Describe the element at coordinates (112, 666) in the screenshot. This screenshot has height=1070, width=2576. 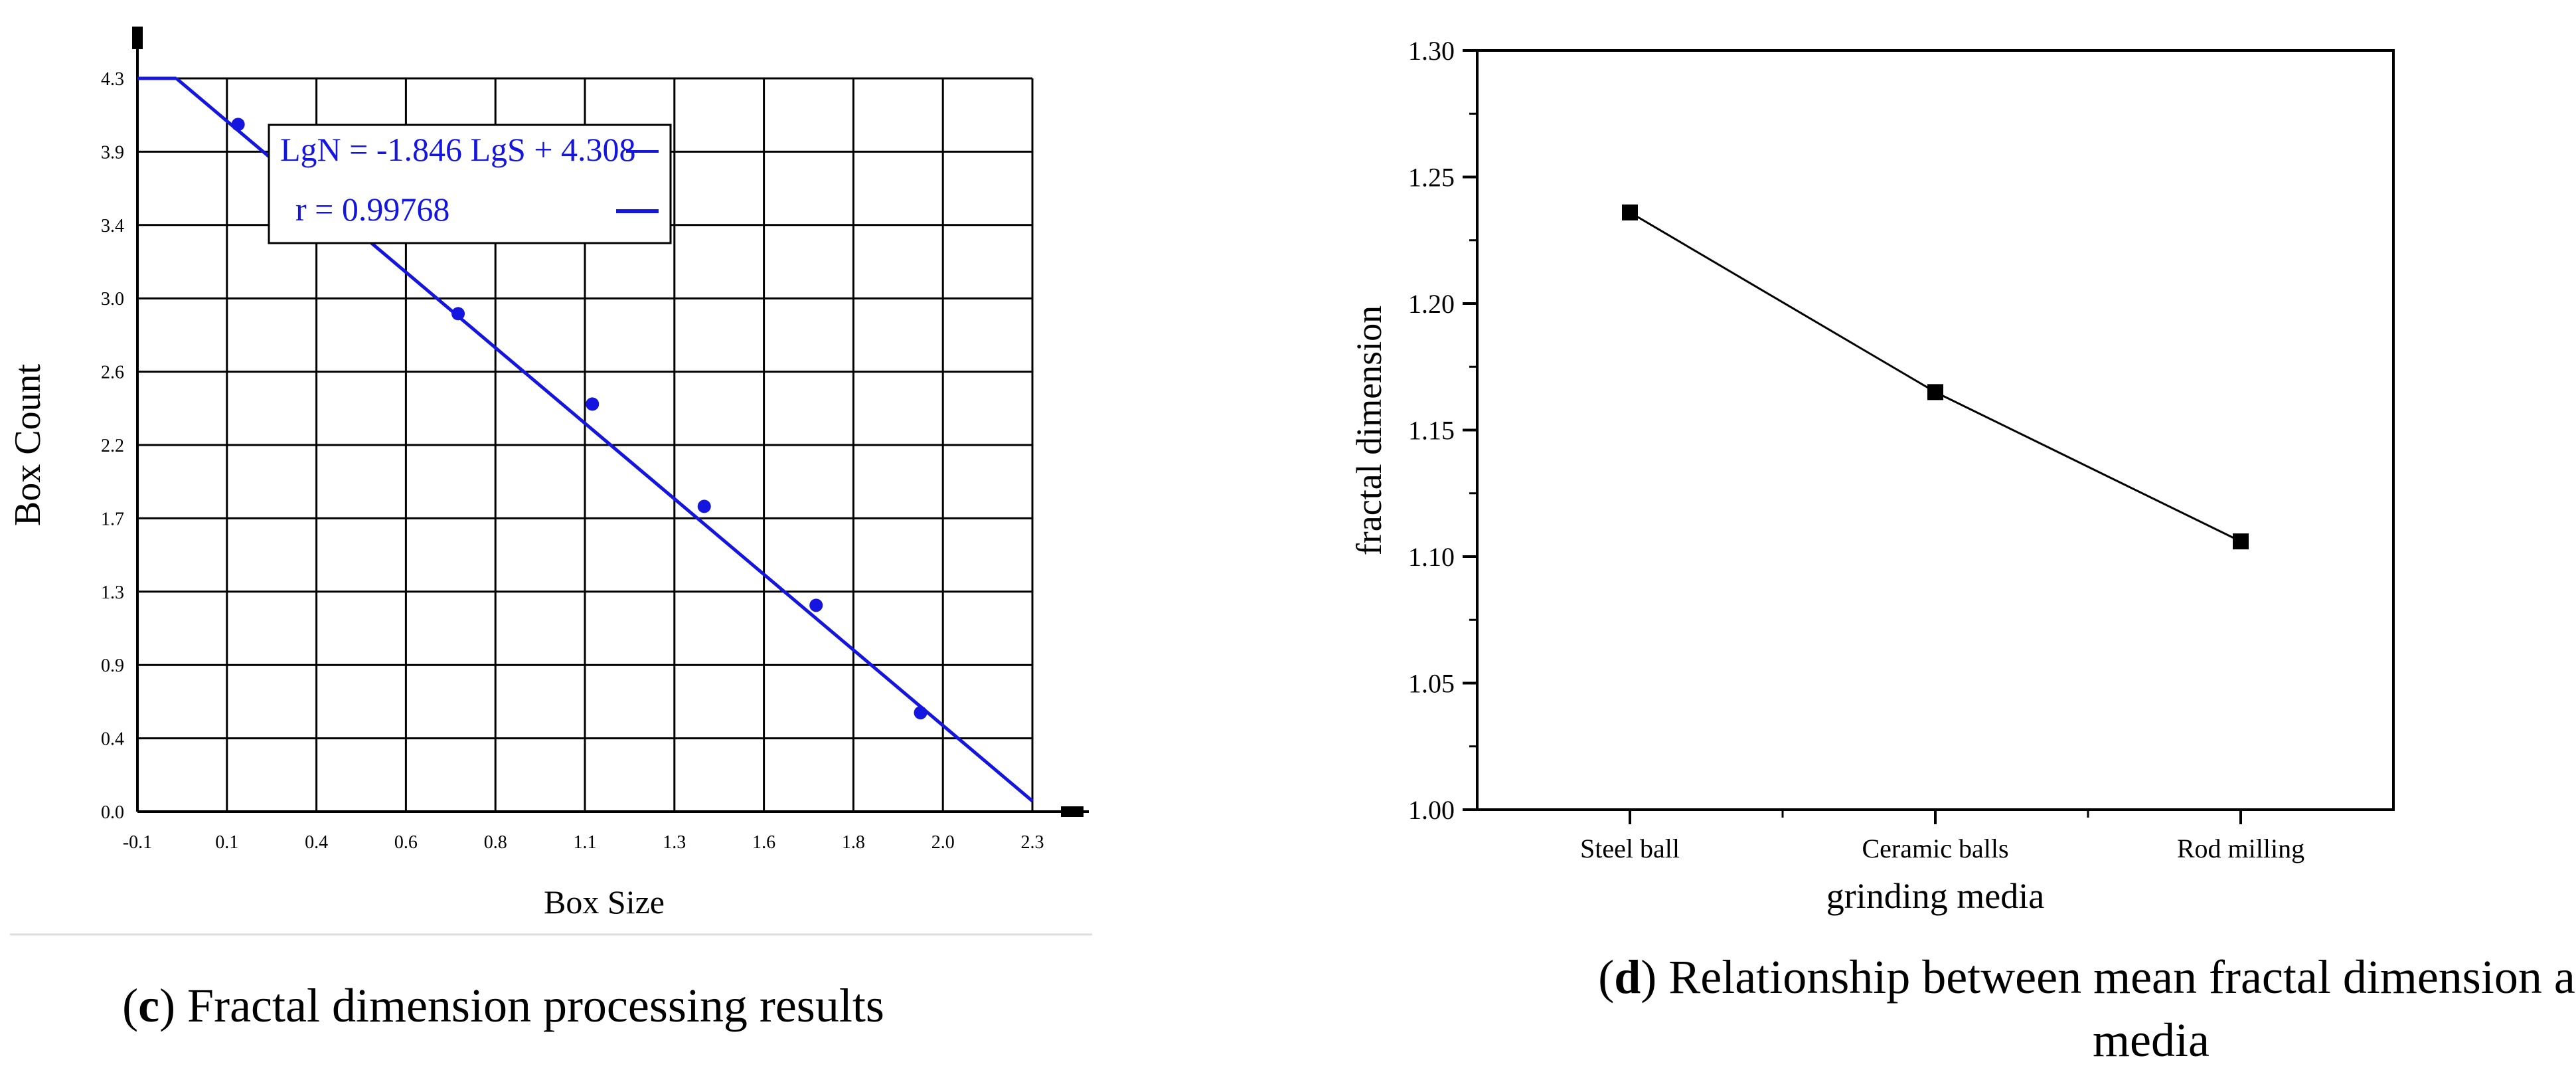
I see `c-y-tick-label: 0.9` at that location.